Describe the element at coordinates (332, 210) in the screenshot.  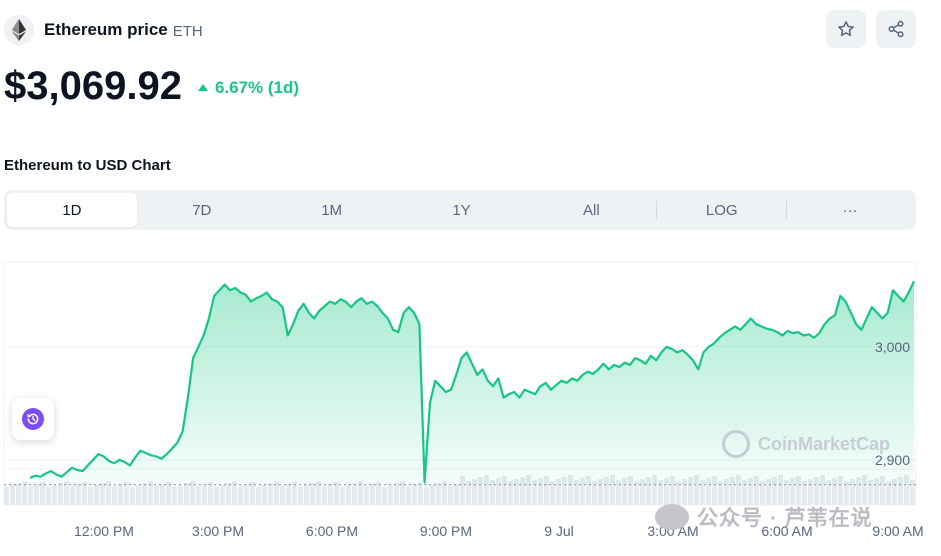
I see `tab-1m: 1M` at that location.